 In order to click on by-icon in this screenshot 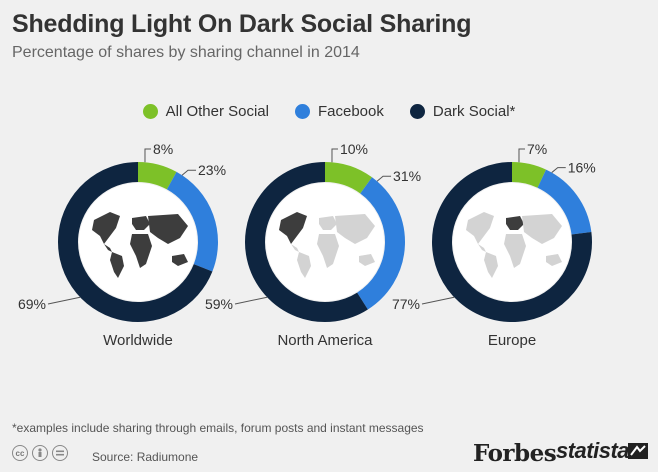, I will do `click(40, 453)`.